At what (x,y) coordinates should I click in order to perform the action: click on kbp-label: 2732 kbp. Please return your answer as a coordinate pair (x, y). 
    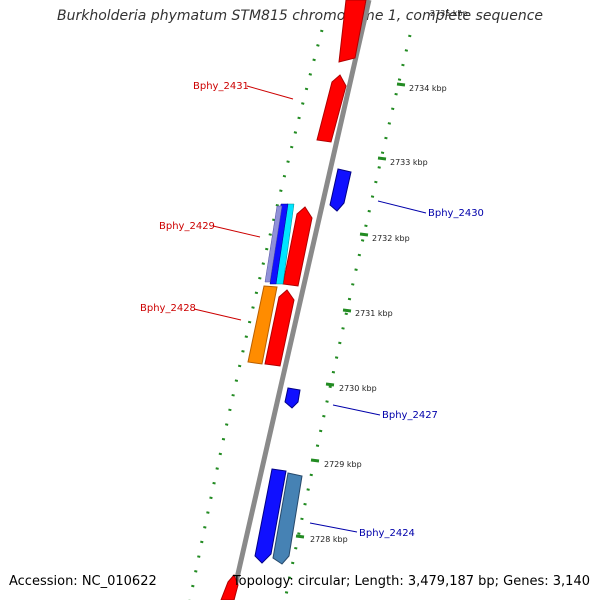
    Looking at the image, I should click on (391, 238).